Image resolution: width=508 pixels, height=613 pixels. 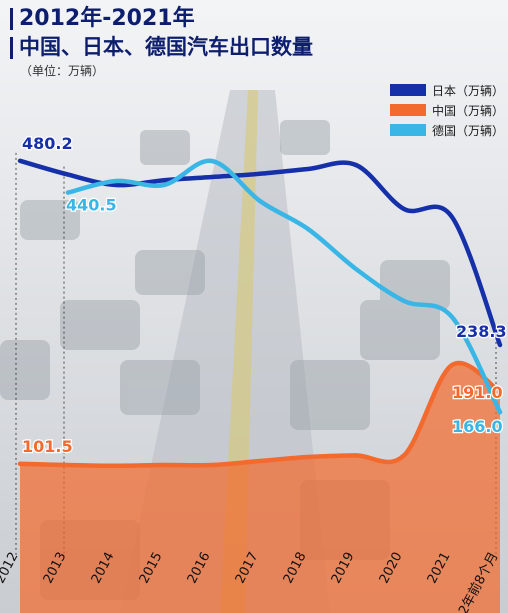 What do you see at coordinates (11, 48) in the screenshot?
I see `subtitle-accent-bar` at bounding box center [11, 48].